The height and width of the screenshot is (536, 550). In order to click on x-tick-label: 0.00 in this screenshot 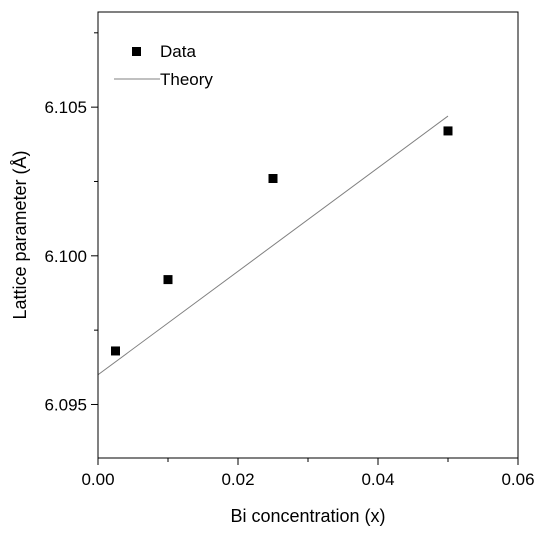, I will do `click(97, 479)`.